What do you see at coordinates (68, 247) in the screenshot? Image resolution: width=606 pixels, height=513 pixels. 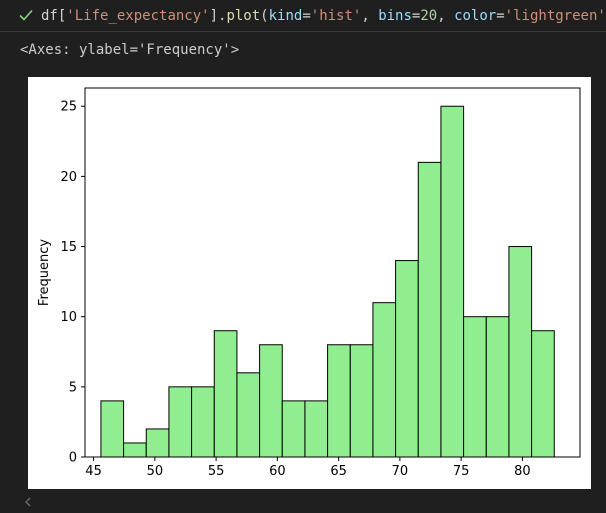 I see `y-tick-label: 15` at bounding box center [68, 247].